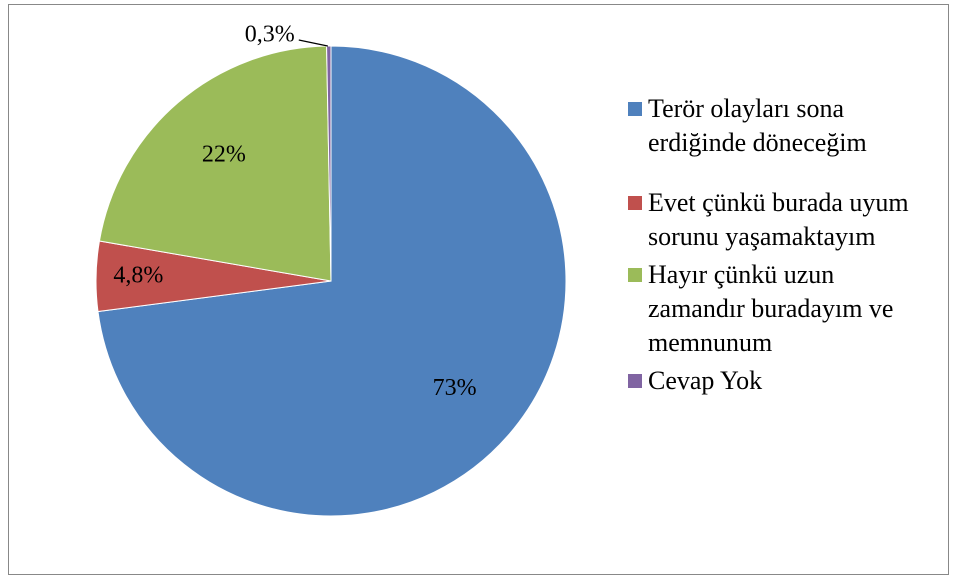  What do you see at coordinates (705, 380) in the screenshot?
I see `legend-label: Cevap Yok` at bounding box center [705, 380].